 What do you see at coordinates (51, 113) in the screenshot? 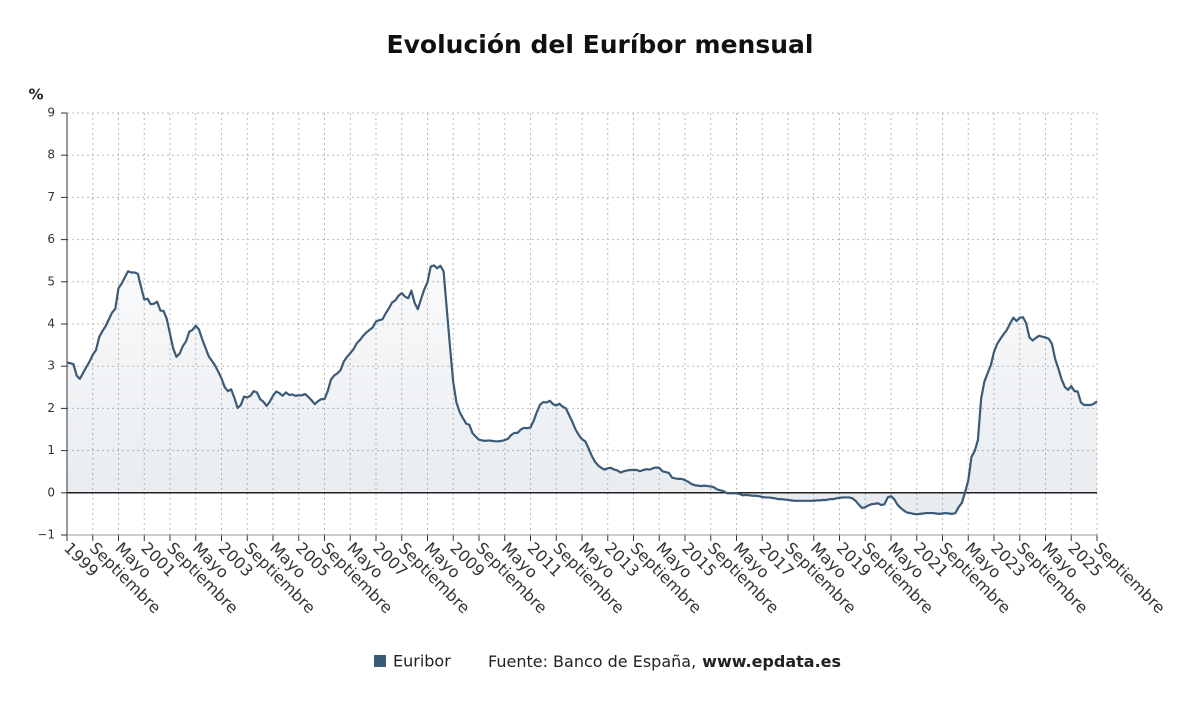
I see `y-tick-label: 9` at bounding box center [51, 113].